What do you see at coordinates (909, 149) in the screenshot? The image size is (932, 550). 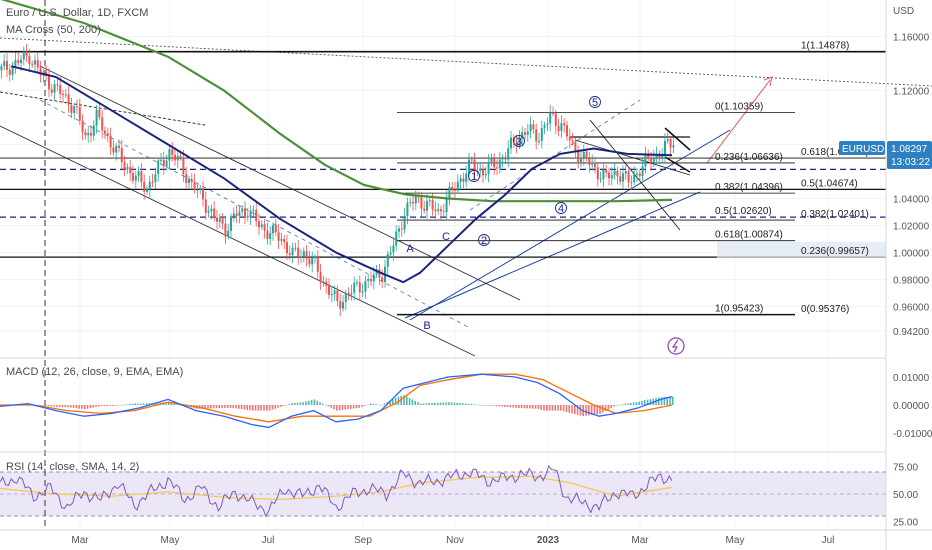 I see `price-badge-value: 1.08297` at bounding box center [909, 149].